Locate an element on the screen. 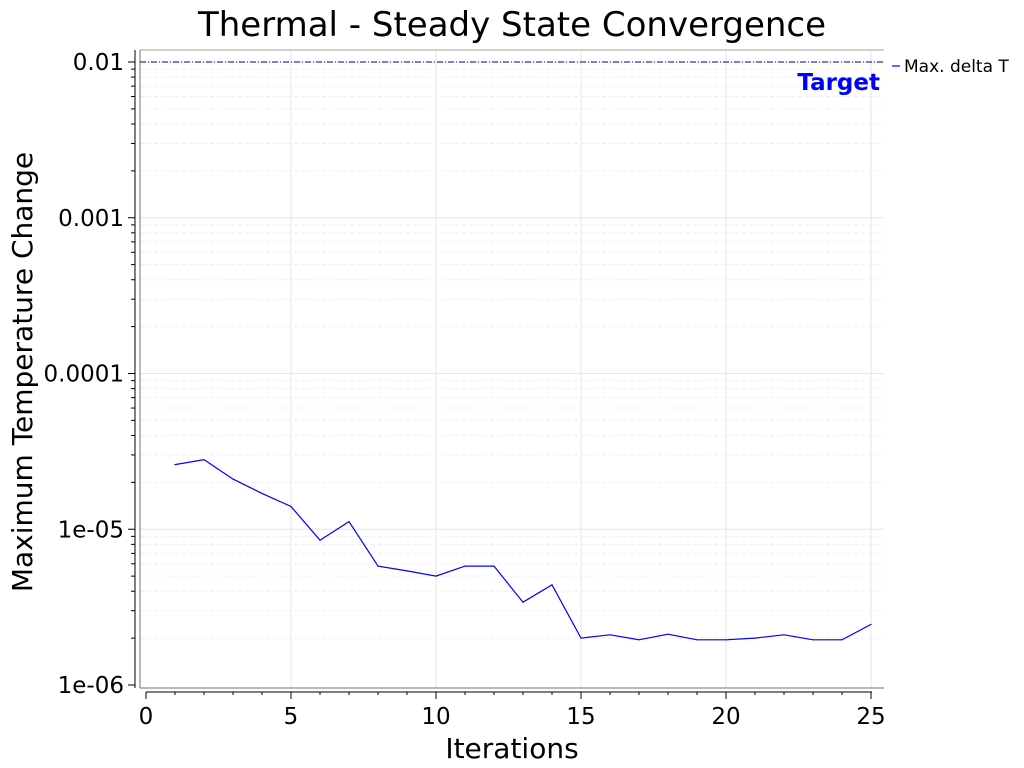  x-tick-label: 25 is located at coordinates (870, 717).